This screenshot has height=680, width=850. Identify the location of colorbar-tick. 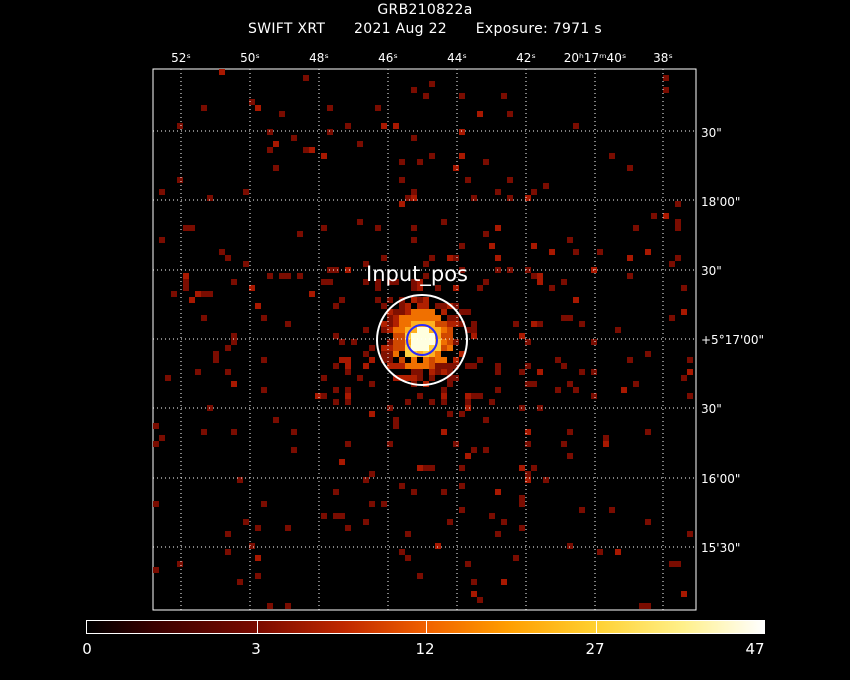
(426, 627).